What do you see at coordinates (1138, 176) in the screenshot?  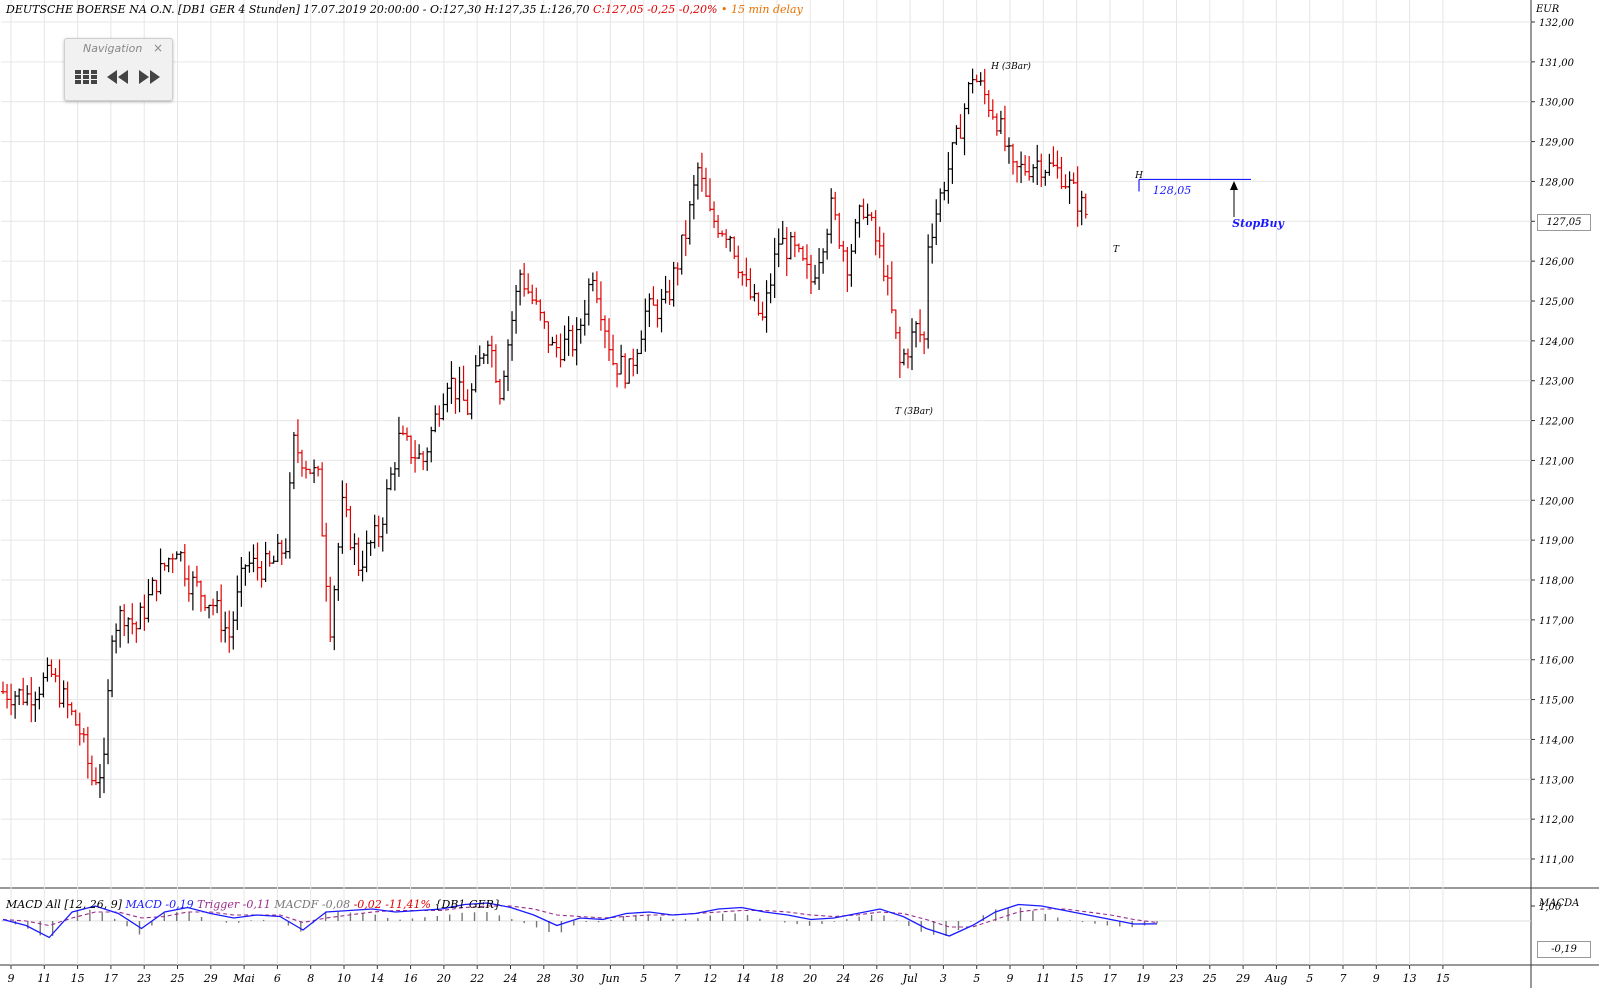 I see `pattern-h-label: H` at bounding box center [1138, 176].